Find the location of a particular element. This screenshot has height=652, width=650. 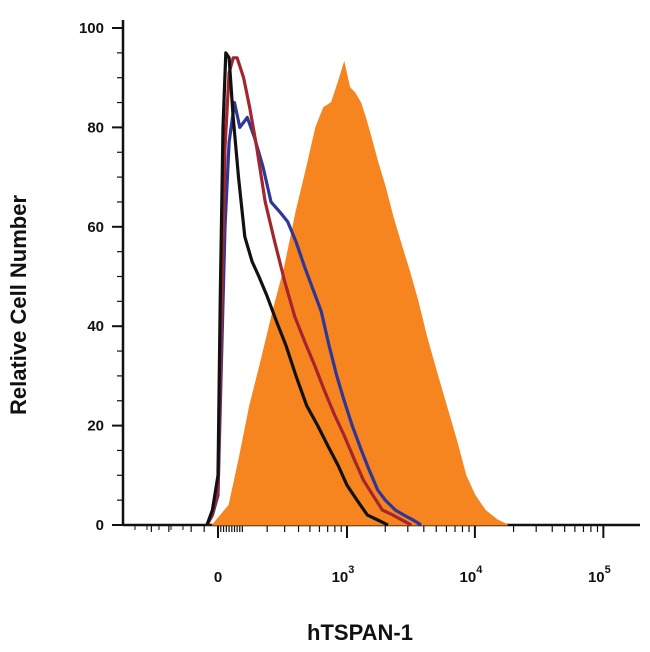

y-tick-label: 40 is located at coordinates (95, 326).